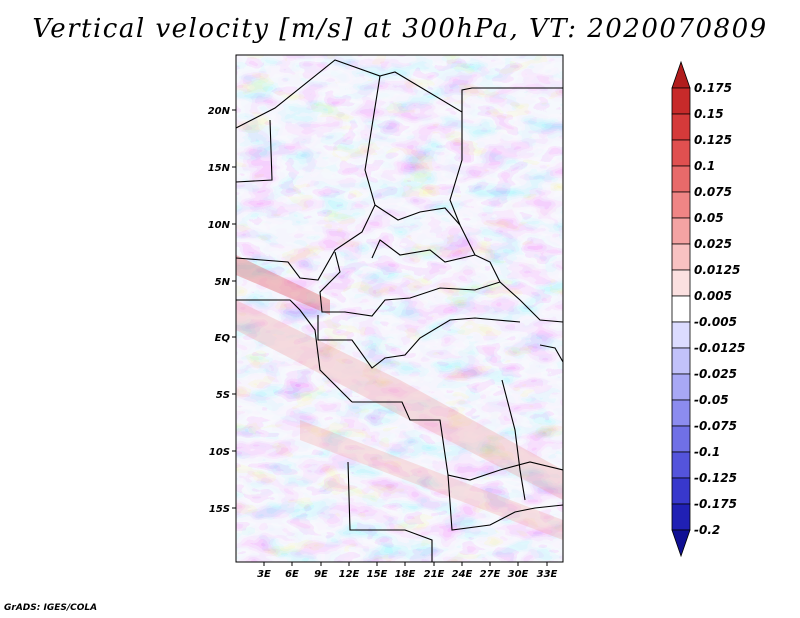  I want to click on colorbar-label: 0.0125, so click(717, 270).